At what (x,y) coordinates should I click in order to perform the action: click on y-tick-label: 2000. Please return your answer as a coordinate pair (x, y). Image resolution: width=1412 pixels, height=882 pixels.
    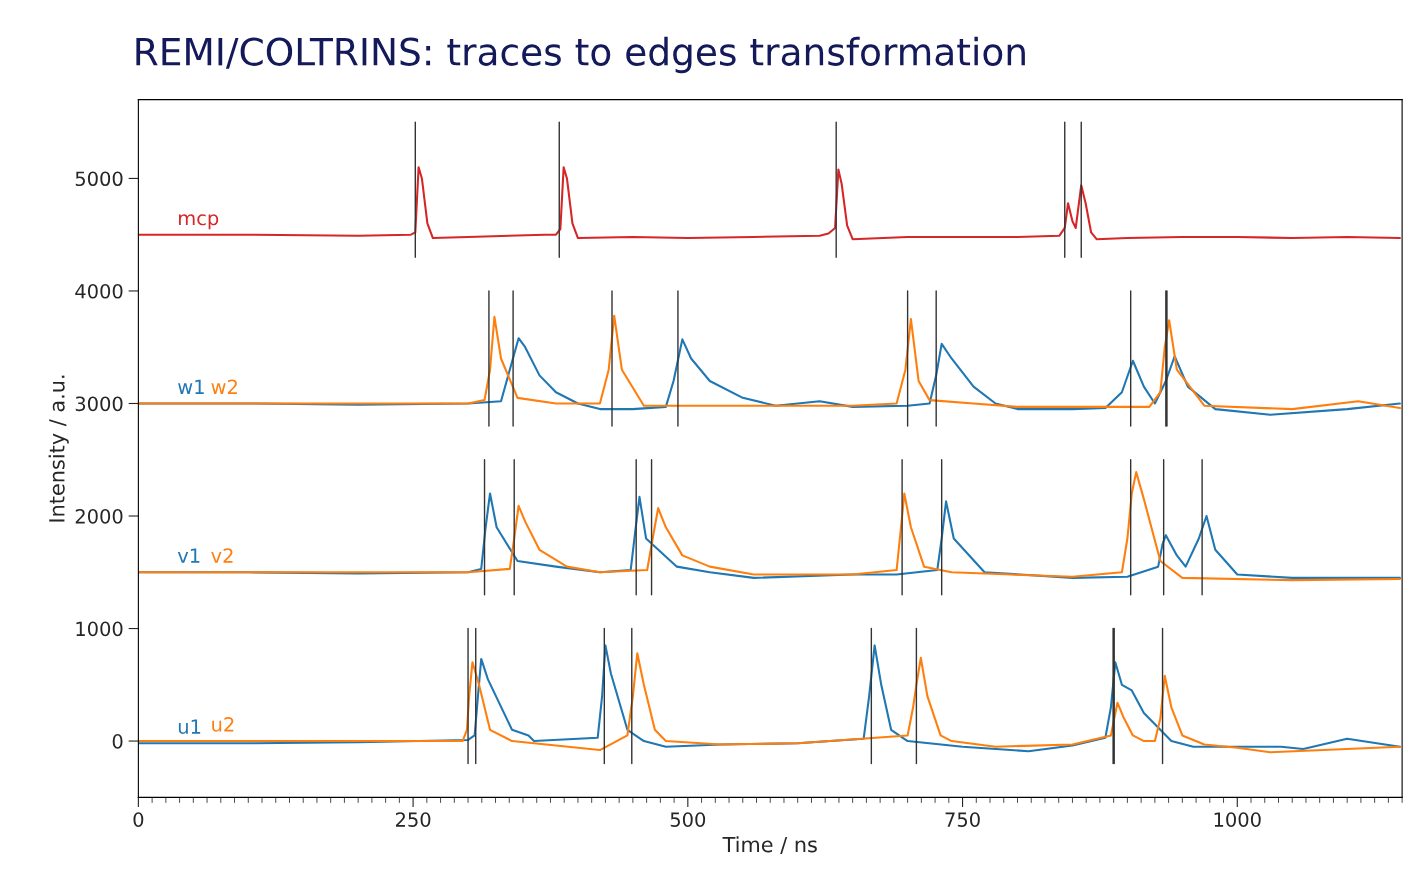
    Looking at the image, I should click on (99, 516).